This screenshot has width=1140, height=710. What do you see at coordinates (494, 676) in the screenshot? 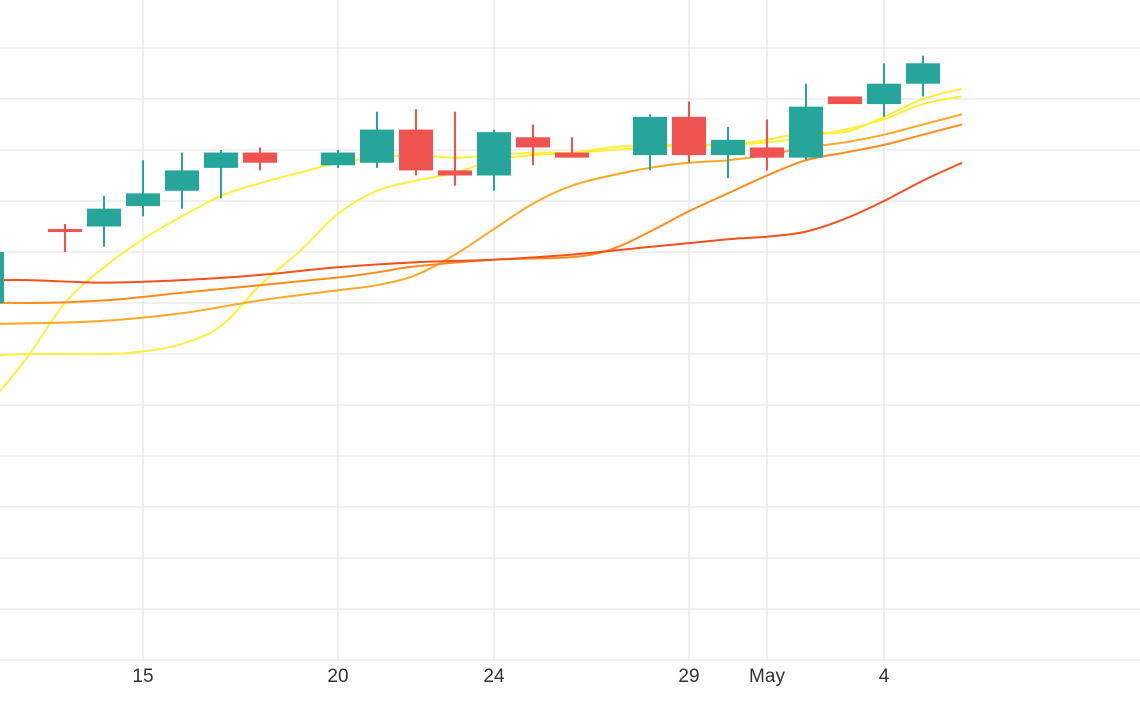
I see `x-tick-label: 24` at bounding box center [494, 676].